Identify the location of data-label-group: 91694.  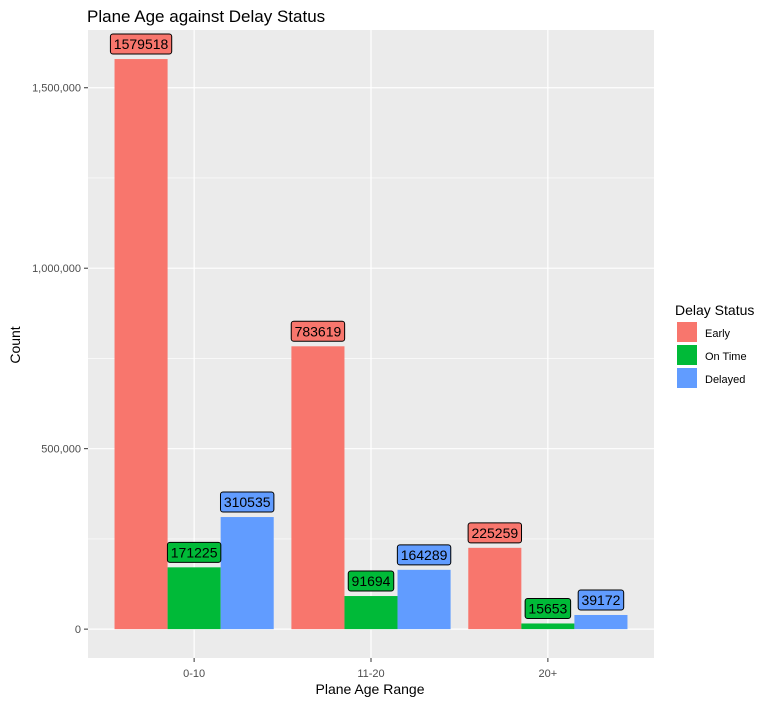
(371, 581).